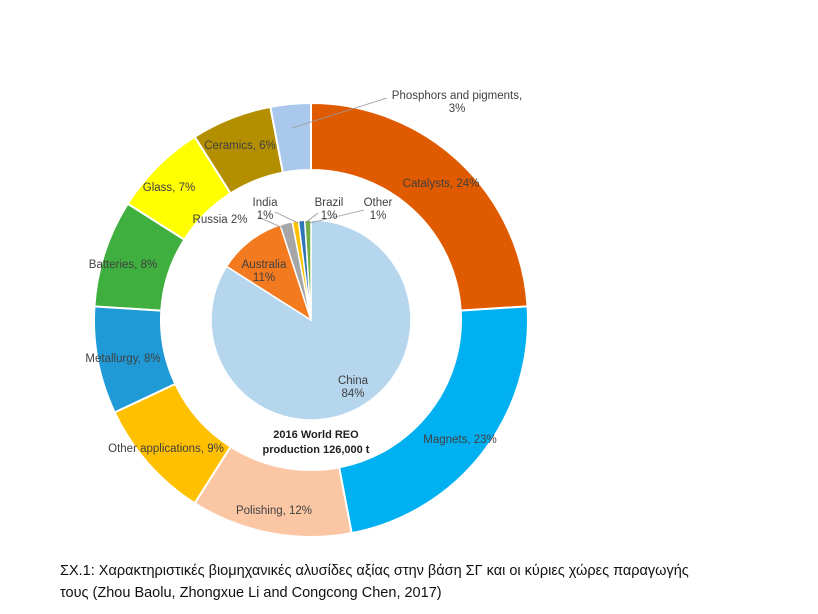 Image resolution: width=818 pixels, height=614 pixels. I want to click on inner-slice-australia, so click(269, 272).